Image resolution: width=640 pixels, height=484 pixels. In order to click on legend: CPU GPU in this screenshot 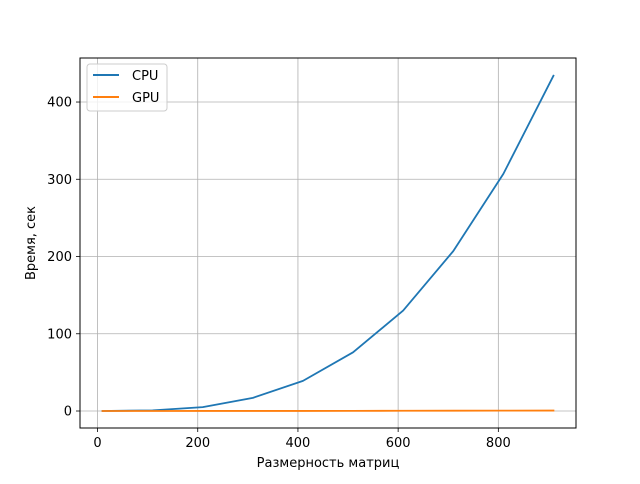, I will do `click(127, 87)`.